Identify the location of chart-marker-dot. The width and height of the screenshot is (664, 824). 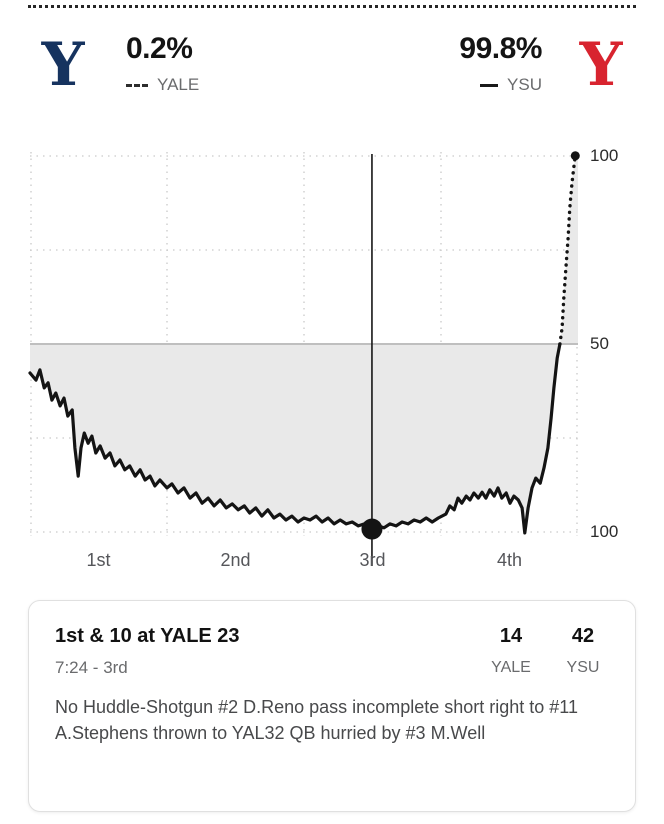
(372, 529).